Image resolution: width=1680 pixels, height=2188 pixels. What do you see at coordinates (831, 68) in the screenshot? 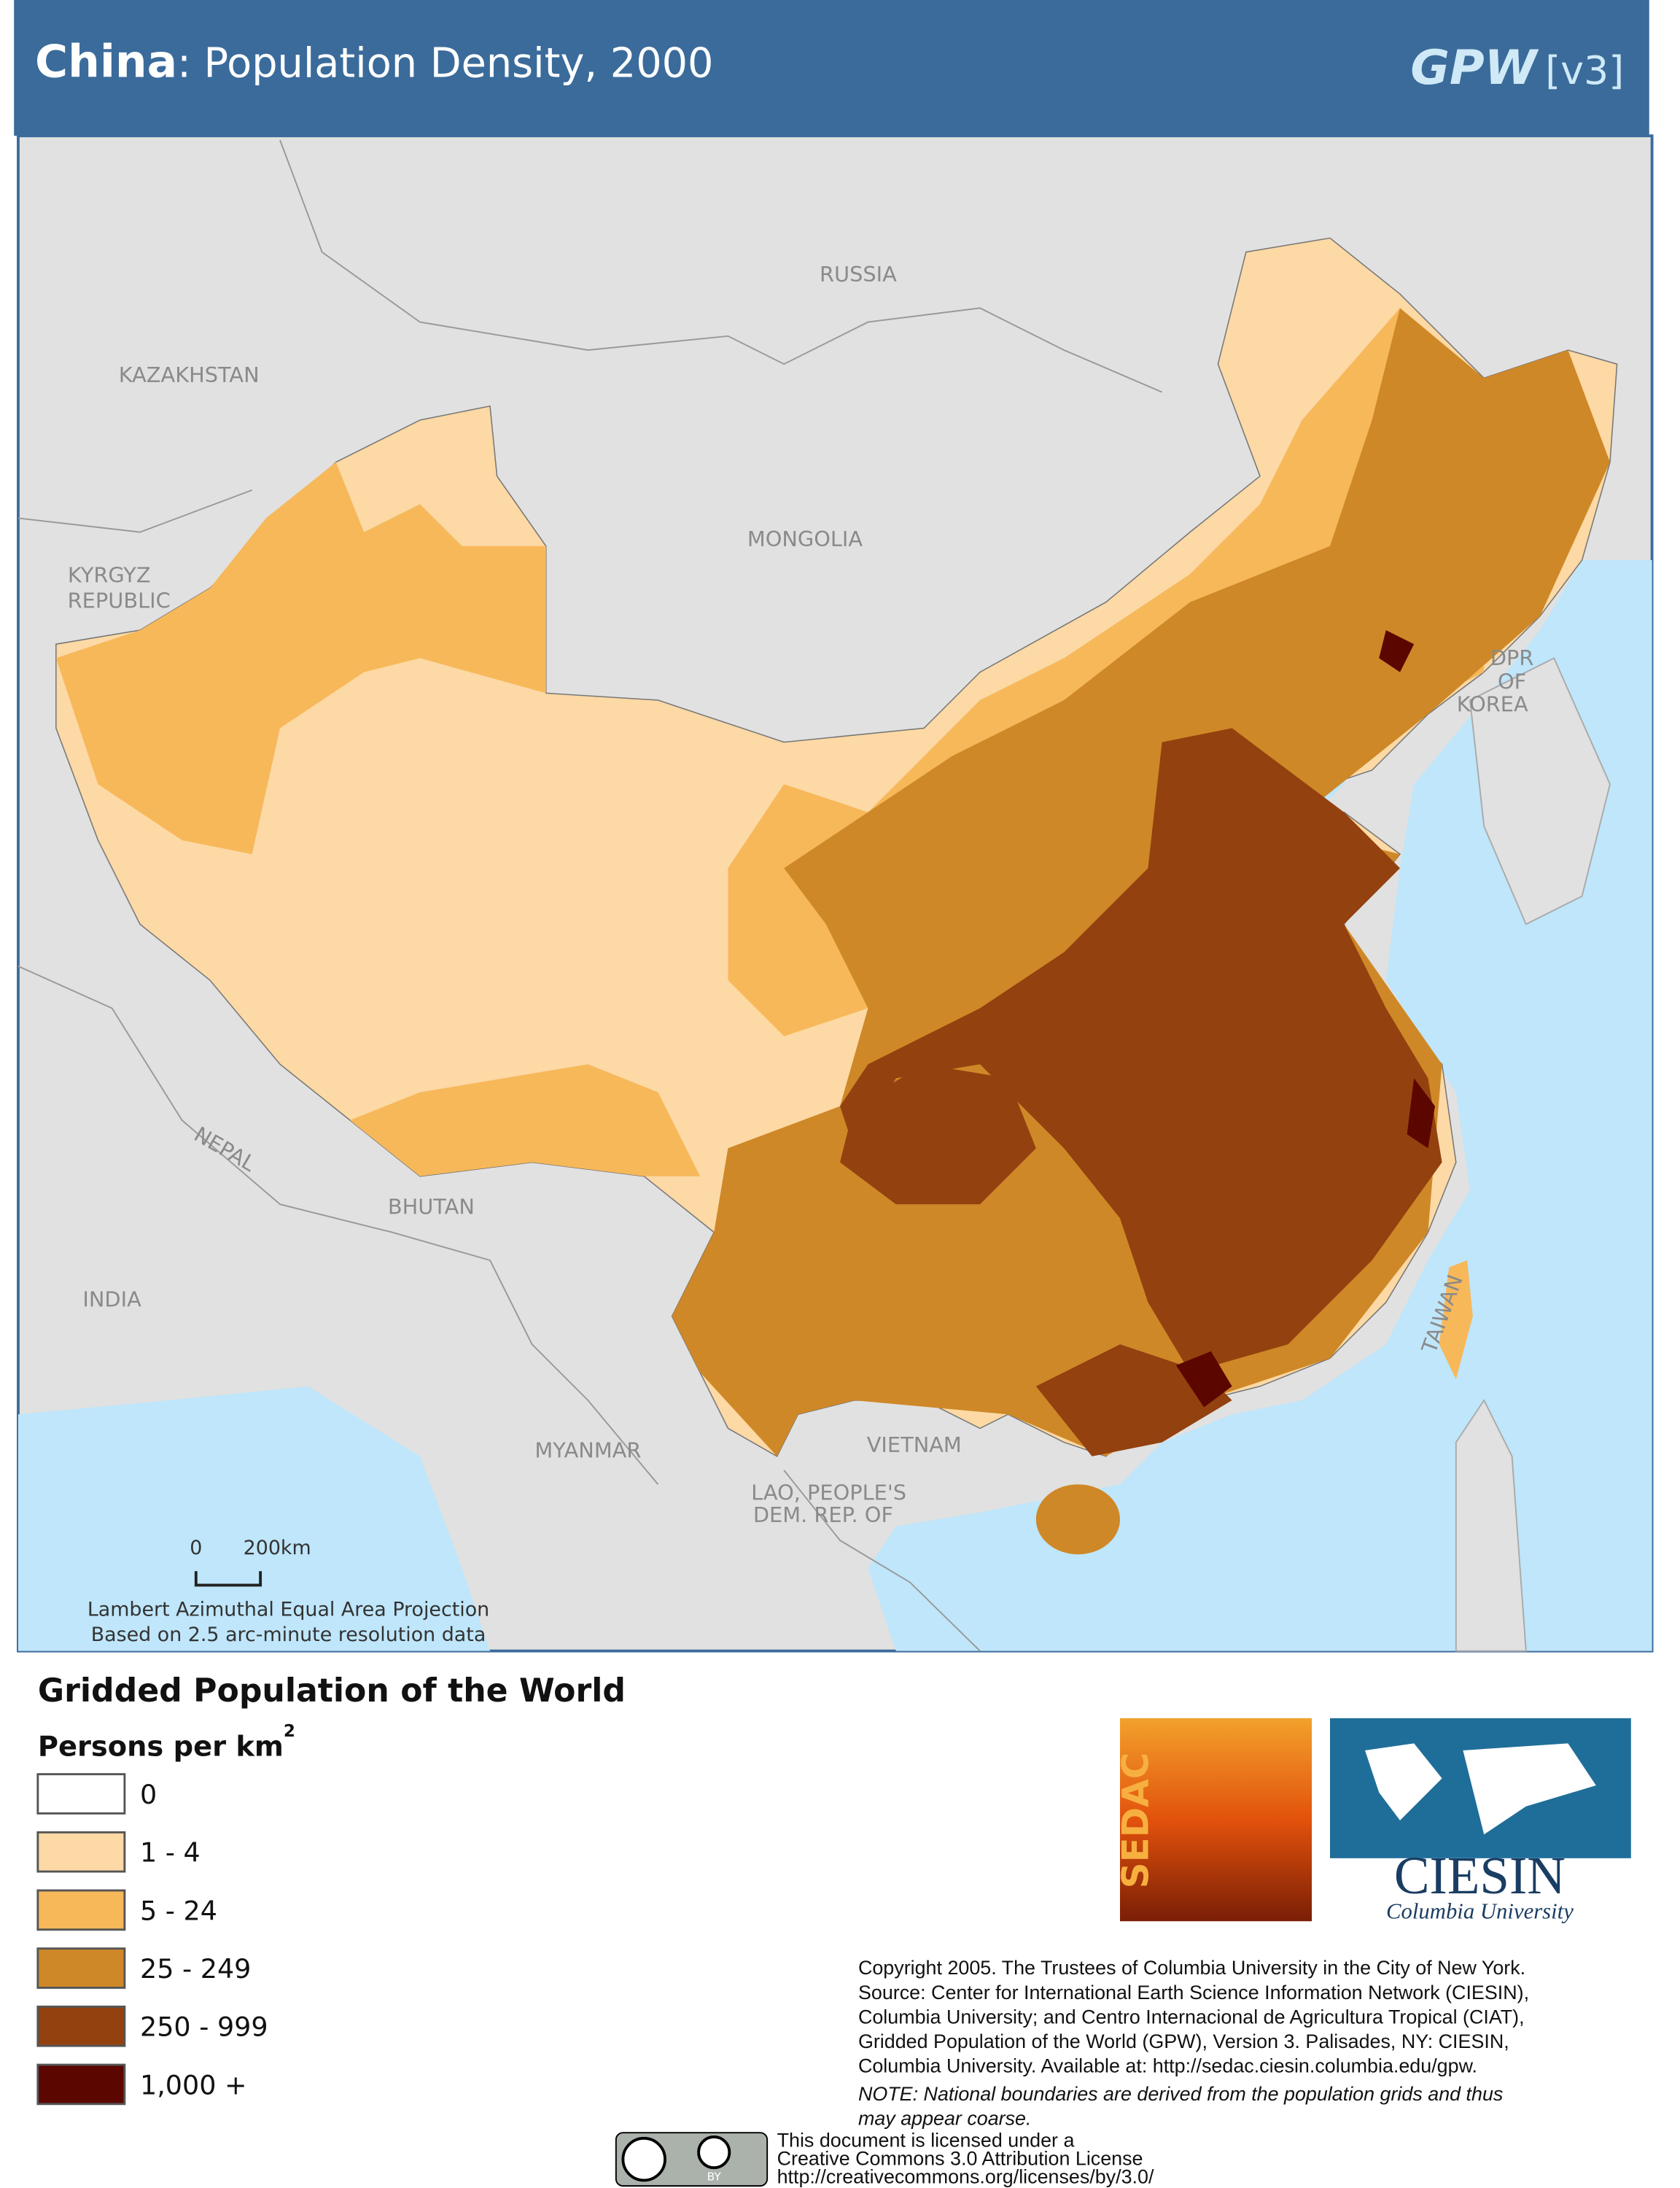
I see `header-bar` at bounding box center [831, 68].